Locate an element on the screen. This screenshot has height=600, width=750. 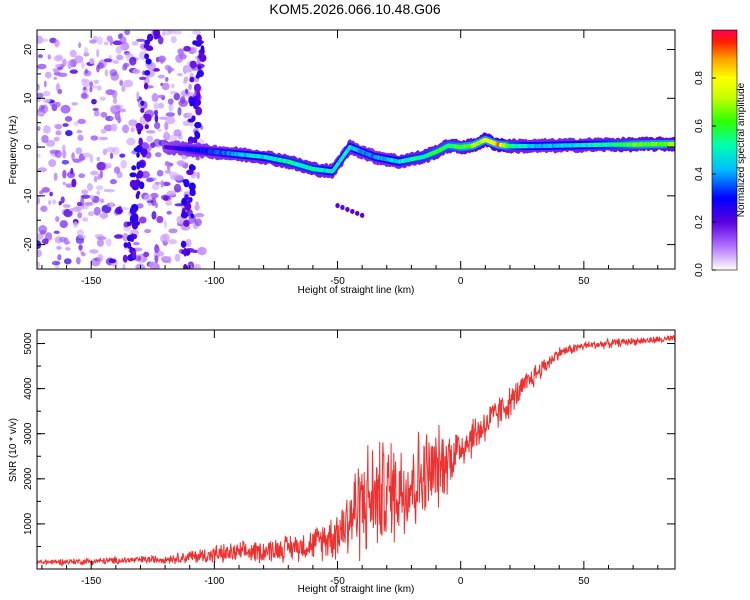
x-tick-label: -100 is located at coordinates (214, 581).